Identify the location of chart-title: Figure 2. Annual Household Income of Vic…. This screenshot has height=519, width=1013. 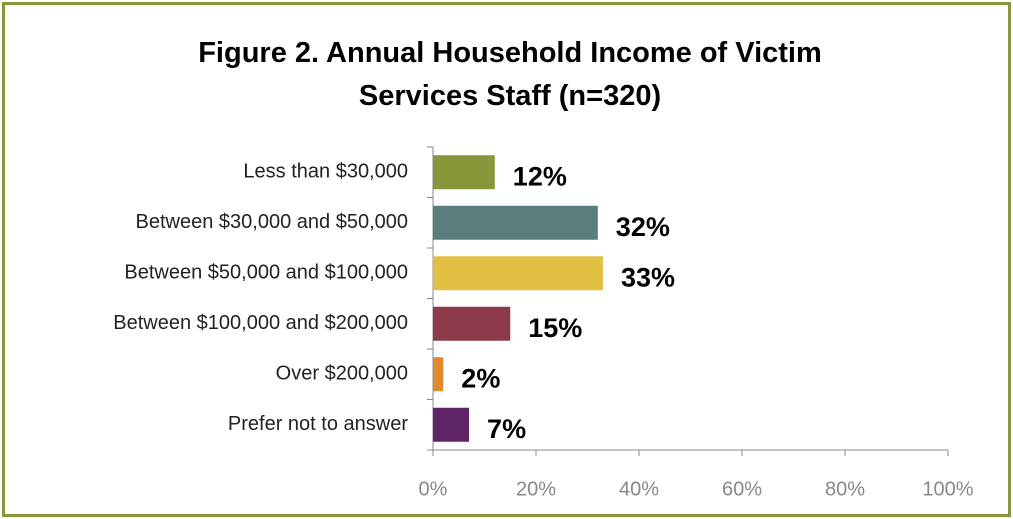
(510, 74).